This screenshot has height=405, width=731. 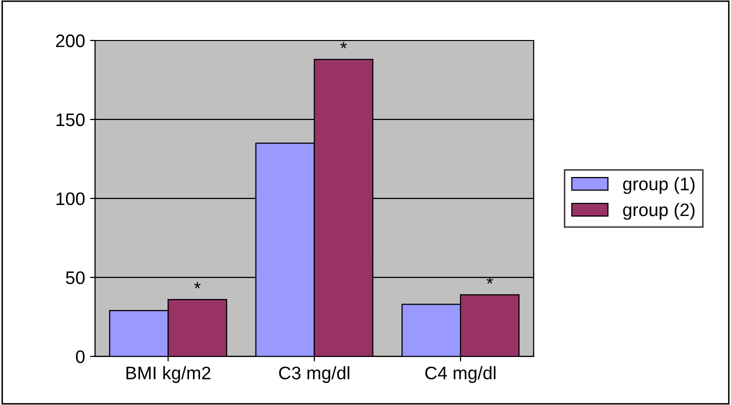 I want to click on y-tick-label: 0, so click(x=80, y=357).